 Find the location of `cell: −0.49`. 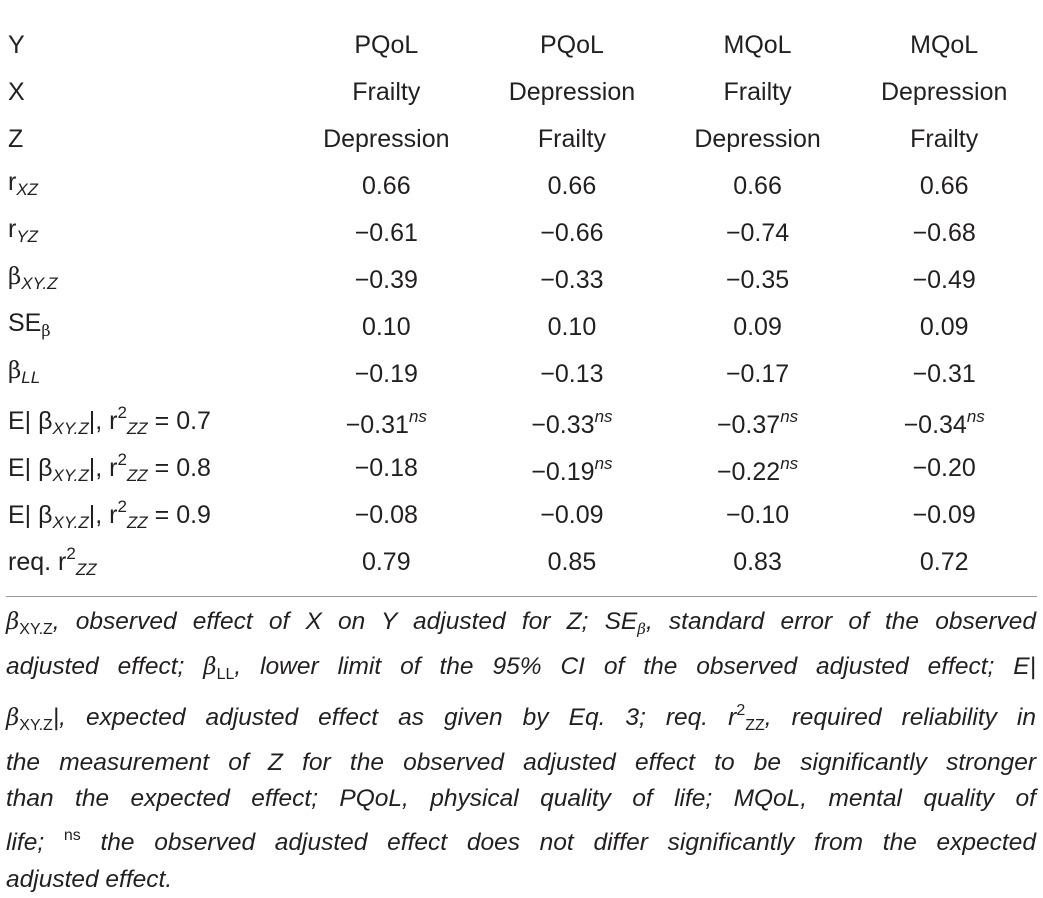

cell: −0.49 is located at coordinates (944, 279).